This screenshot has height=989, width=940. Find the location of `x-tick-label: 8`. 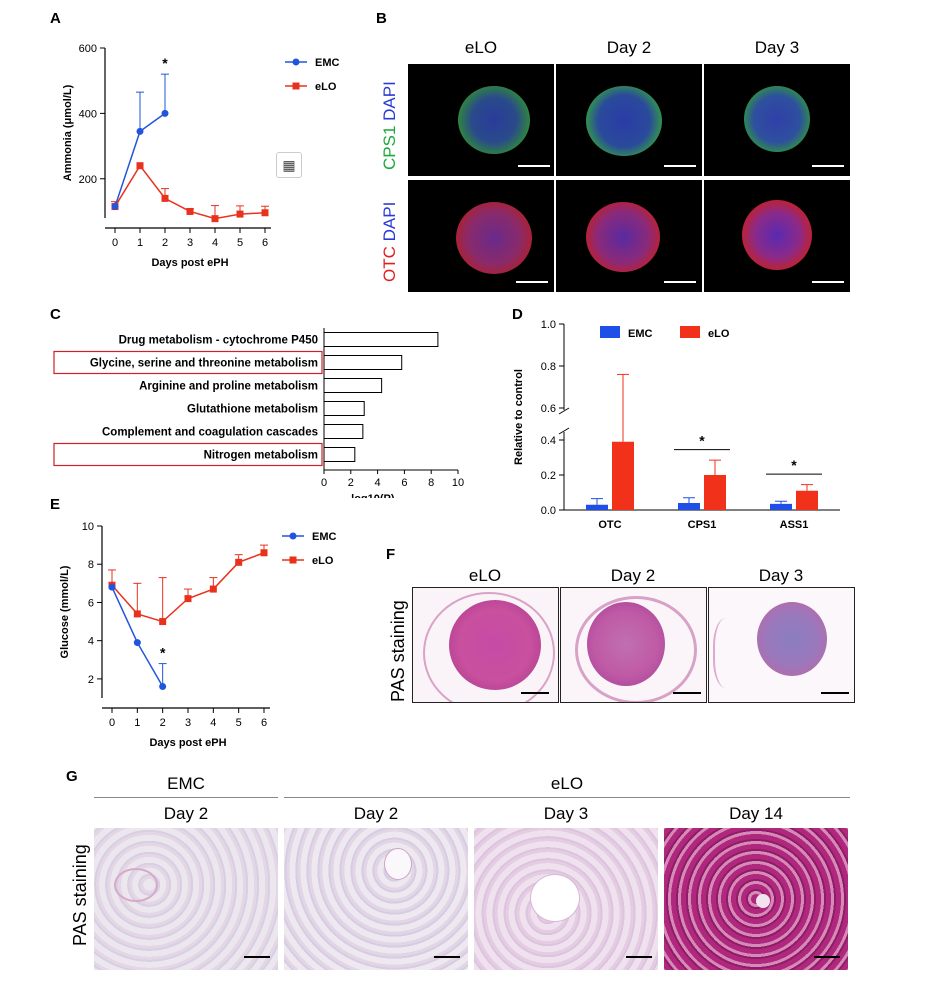

x-tick-label: 8 is located at coordinates (431, 483).